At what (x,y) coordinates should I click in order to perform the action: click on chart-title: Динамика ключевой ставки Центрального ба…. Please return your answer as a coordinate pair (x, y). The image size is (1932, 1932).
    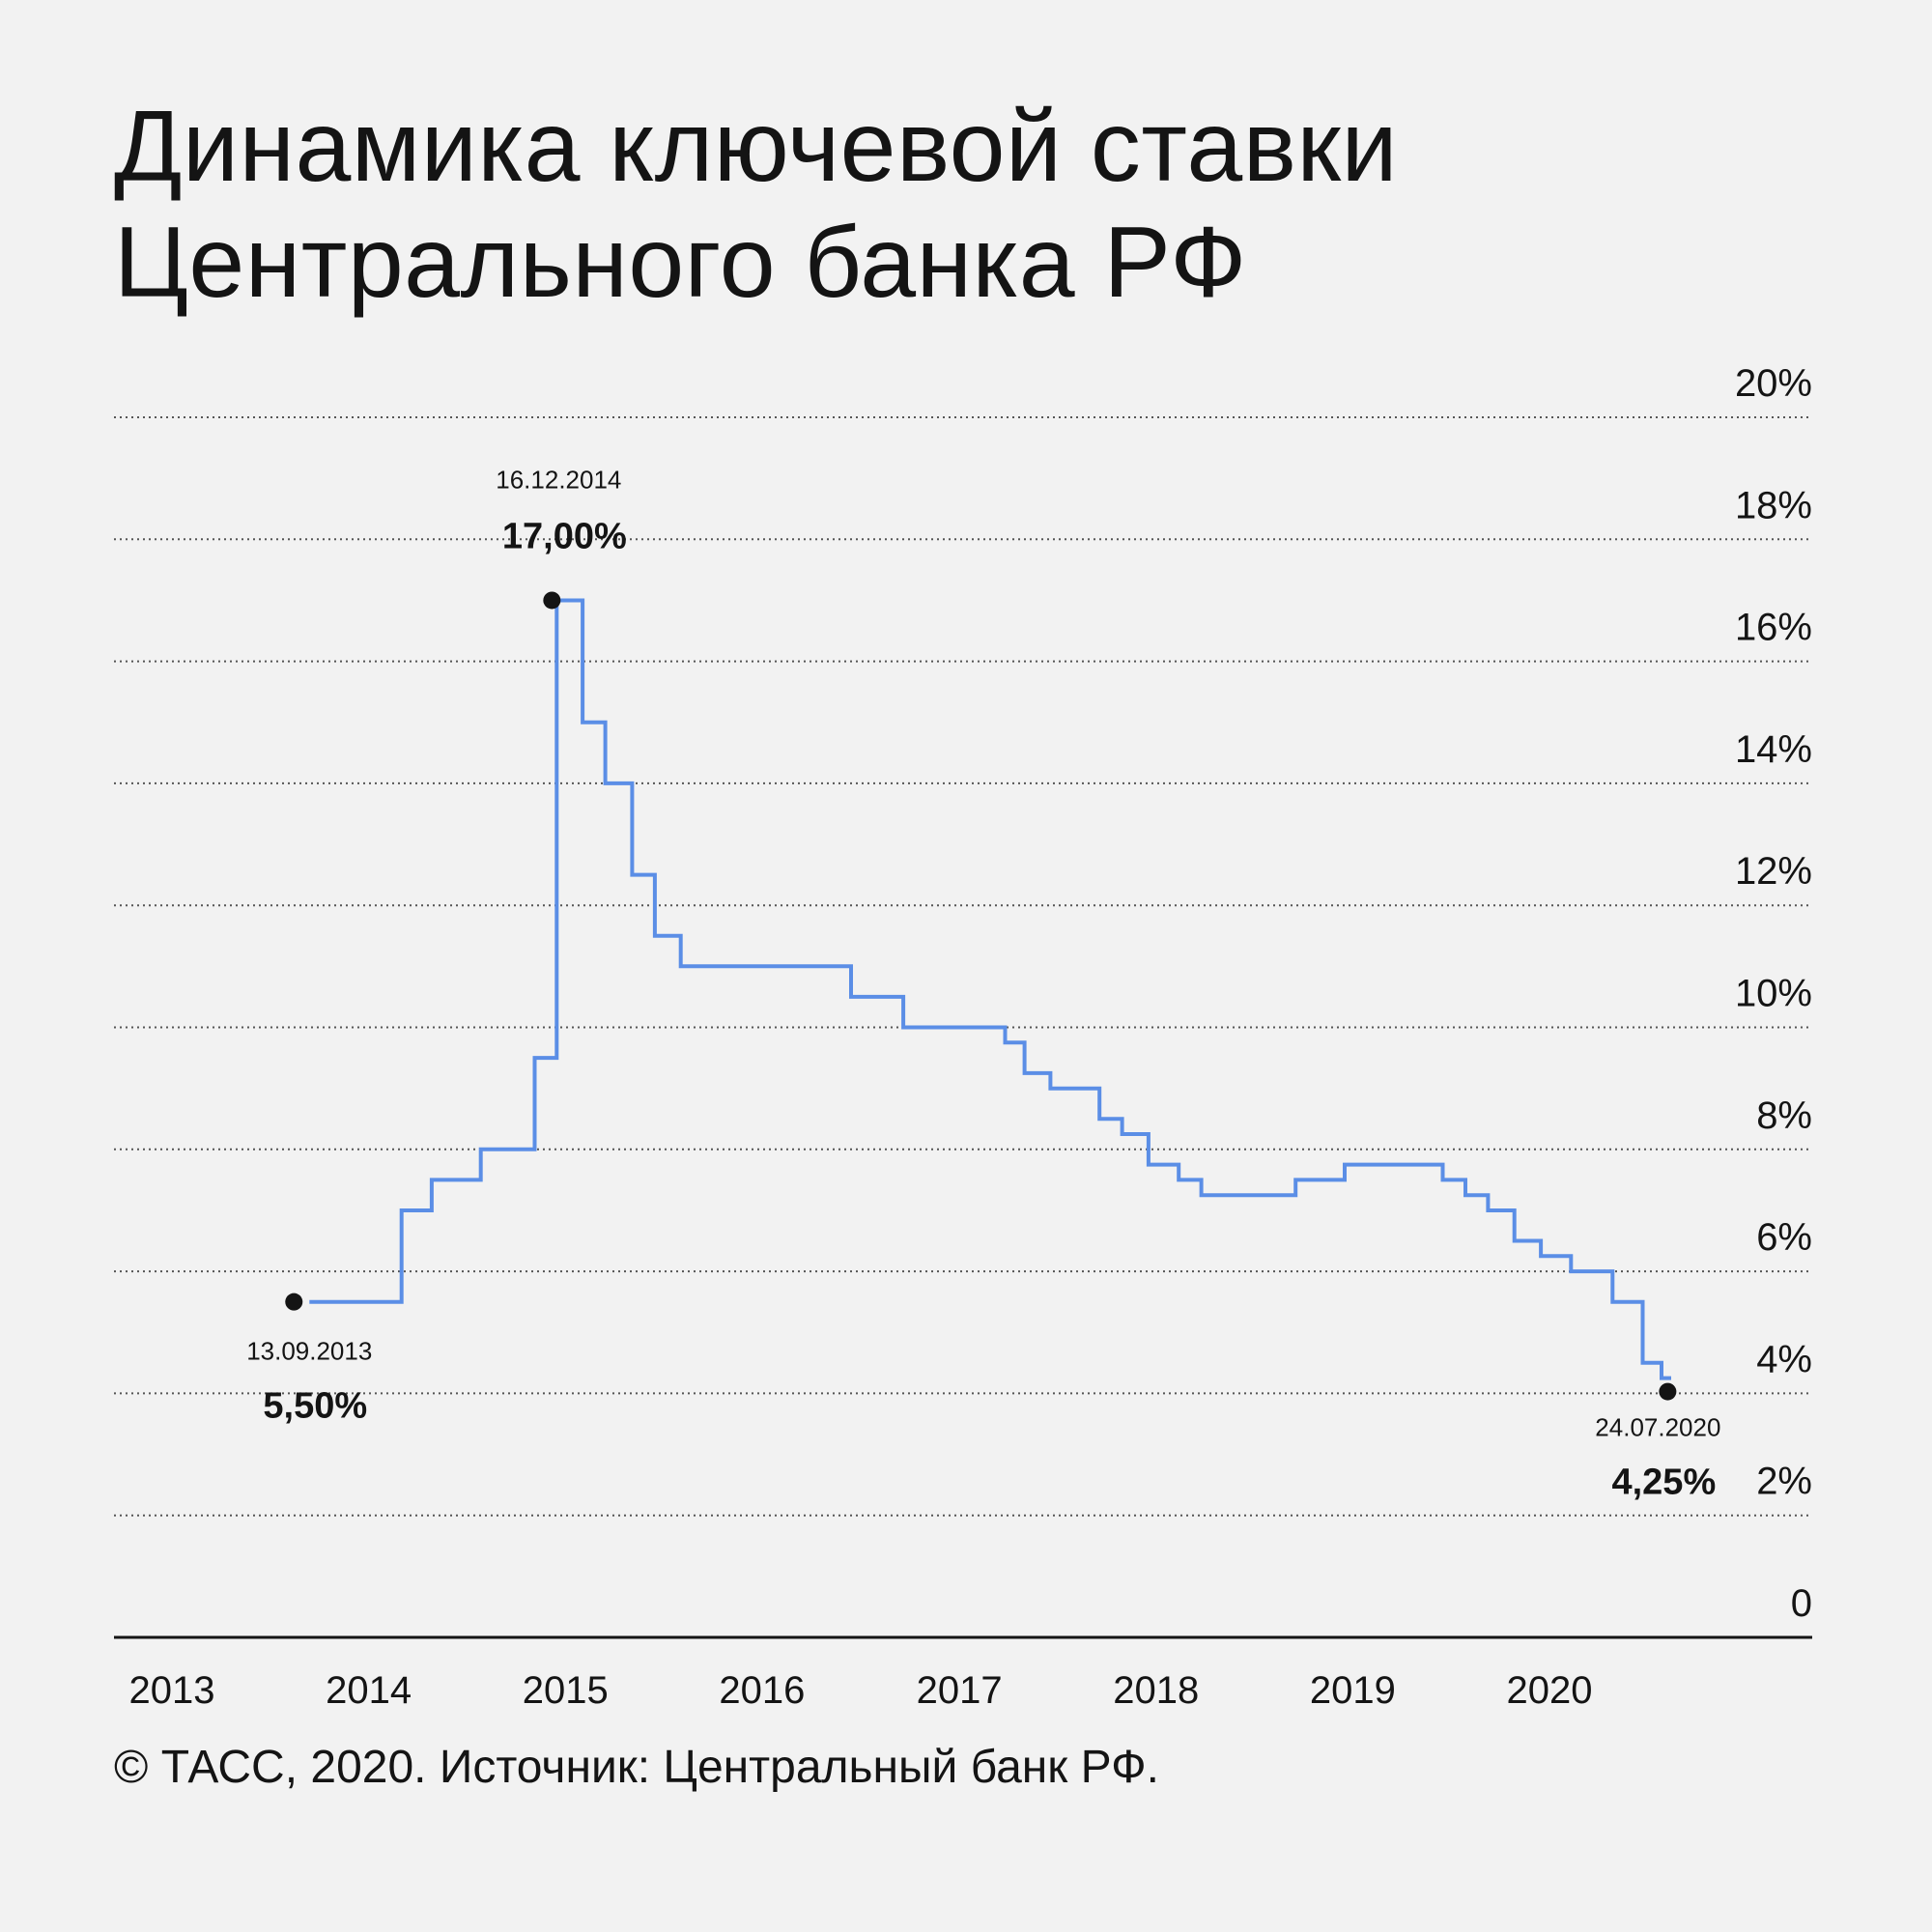
    Looking at the image, I should click on (935, 205).